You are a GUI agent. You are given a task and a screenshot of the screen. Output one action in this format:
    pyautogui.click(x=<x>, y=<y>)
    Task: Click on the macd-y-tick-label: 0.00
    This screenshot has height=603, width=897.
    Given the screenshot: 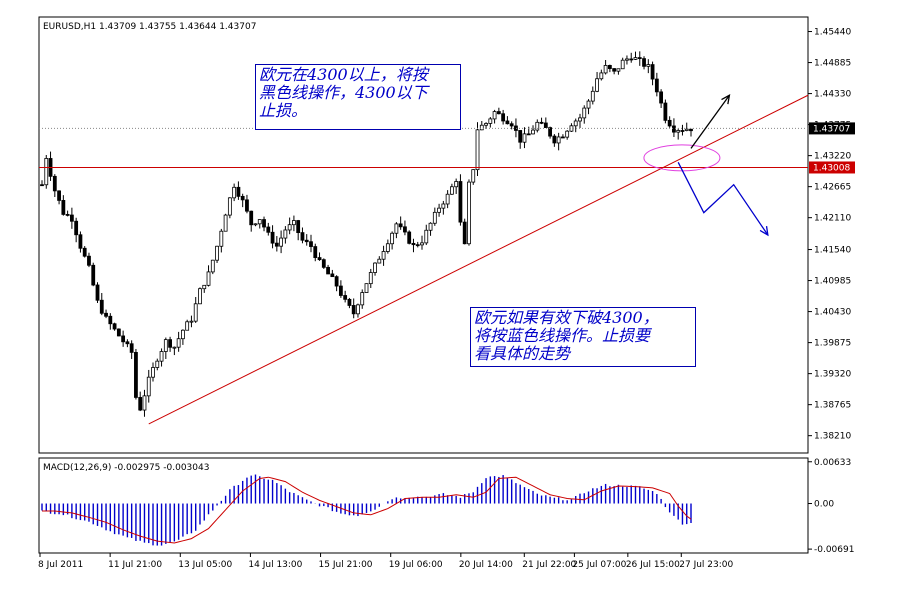 What is the action you would take?
    pyautogui.click(x=824, y=505)
    